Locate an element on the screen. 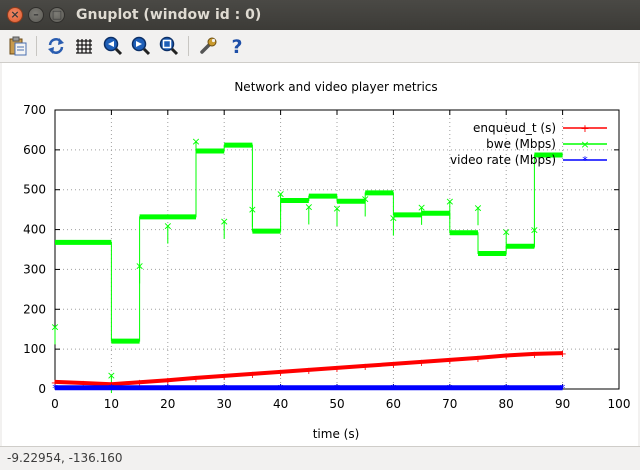 The width and height of the screenshot is (640, 470). x-tick-label: 20 is located at coordinates (167, 404).